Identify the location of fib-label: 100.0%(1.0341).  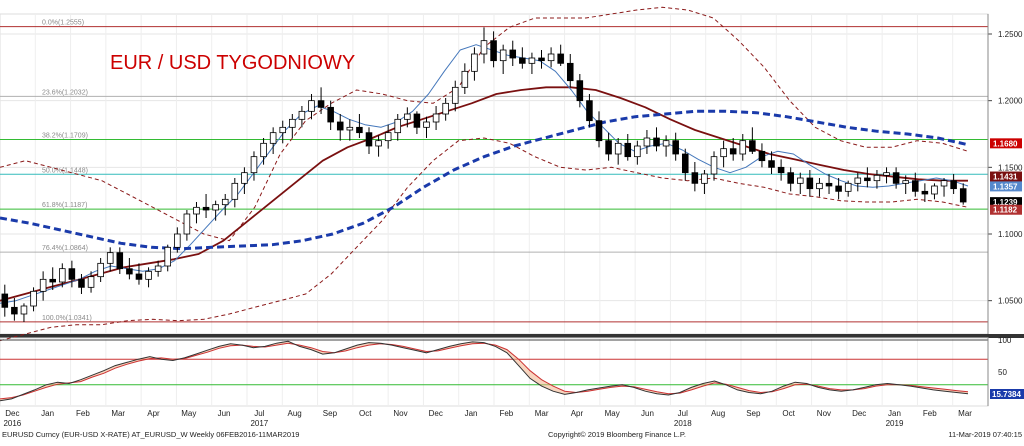
(67, 318).